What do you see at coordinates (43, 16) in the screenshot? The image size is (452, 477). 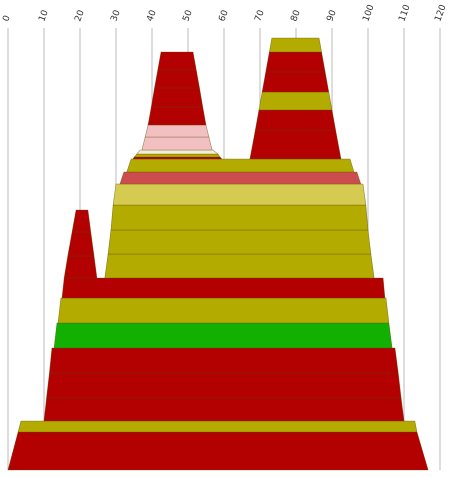 I see `x-tick-label: 10` at bounding box center [43, 16].